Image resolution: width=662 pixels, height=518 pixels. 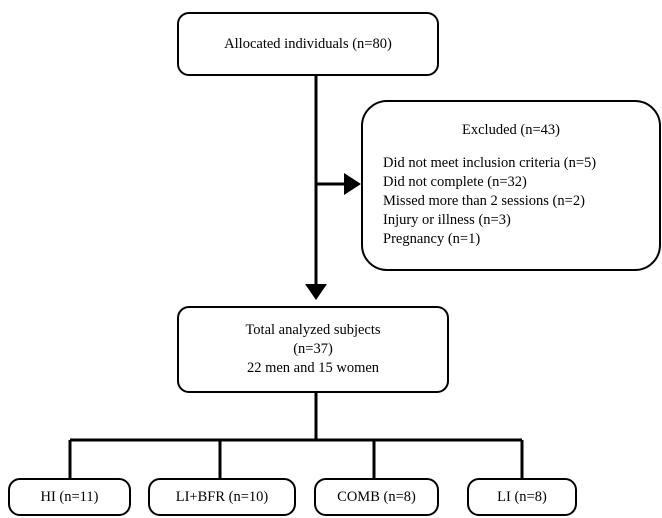 What do you see at coordinates (313, 368) in the screenshot?
I see `analyzed-demographics: 22 men and 15 women` at bounding box center [313, 368].